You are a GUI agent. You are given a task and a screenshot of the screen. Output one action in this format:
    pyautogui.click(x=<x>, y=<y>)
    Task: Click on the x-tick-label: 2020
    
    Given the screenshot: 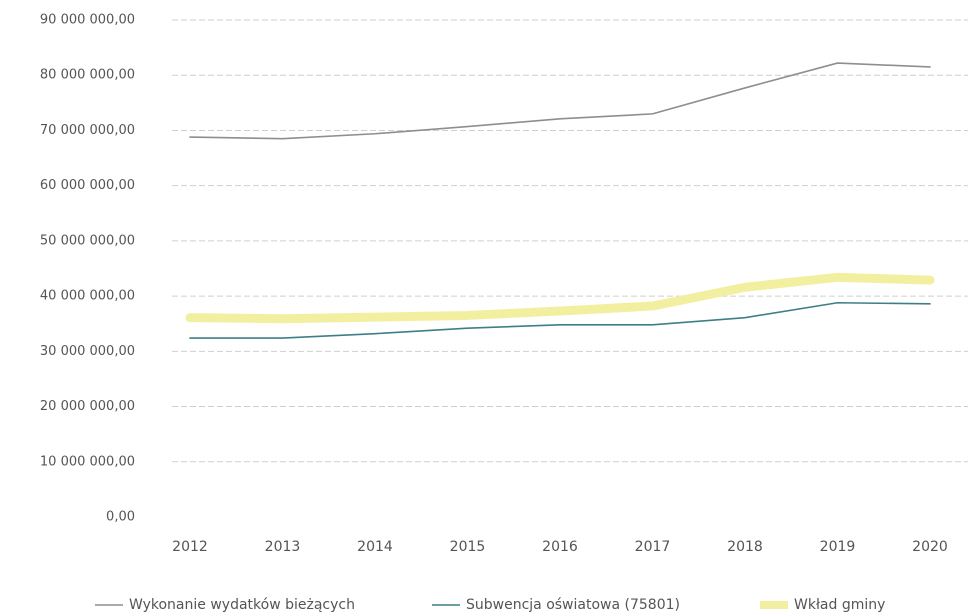 What is the action you would take?
    pyautogui.click(x=930, y=547)
    